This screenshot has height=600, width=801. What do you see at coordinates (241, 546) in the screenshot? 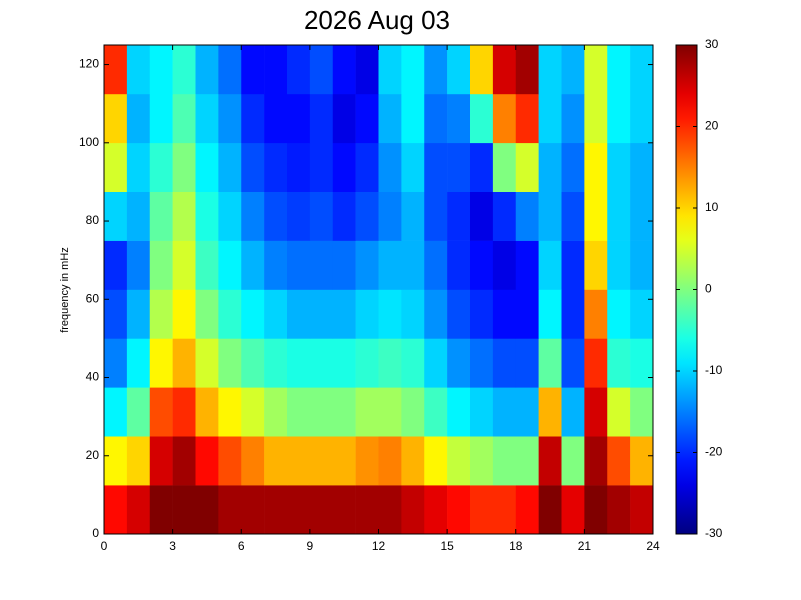
I see `x-tick-label: 6` at bounding box center [241, 546].